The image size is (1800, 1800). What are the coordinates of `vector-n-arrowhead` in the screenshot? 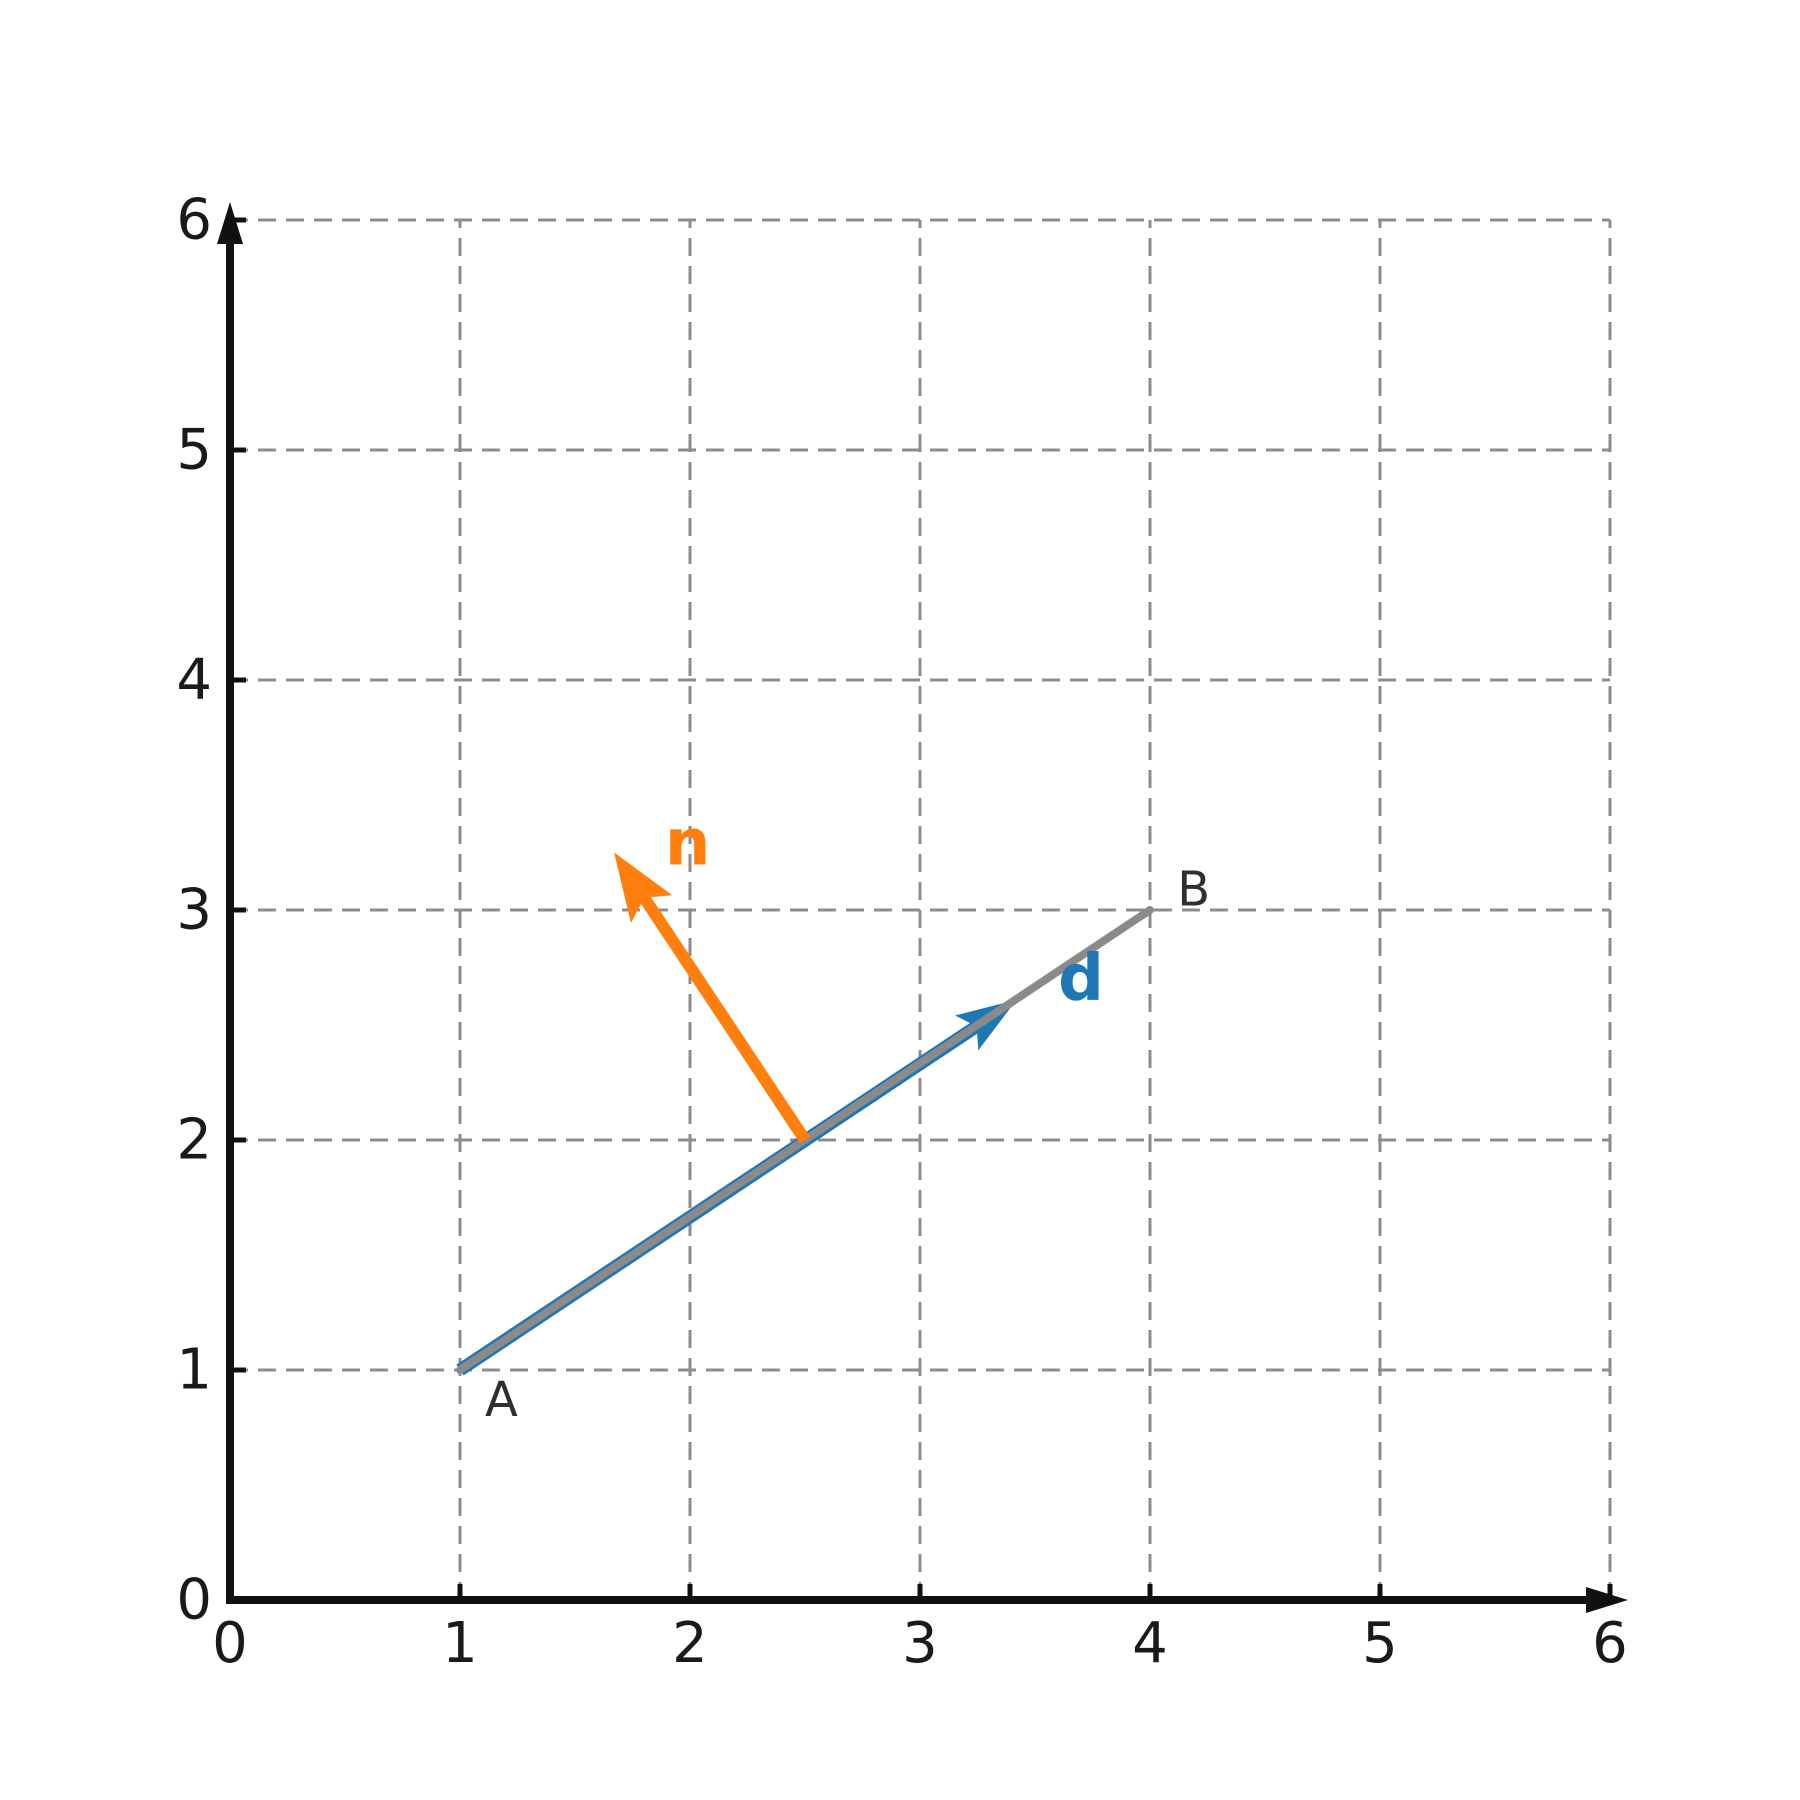 It's located at (643, 887).